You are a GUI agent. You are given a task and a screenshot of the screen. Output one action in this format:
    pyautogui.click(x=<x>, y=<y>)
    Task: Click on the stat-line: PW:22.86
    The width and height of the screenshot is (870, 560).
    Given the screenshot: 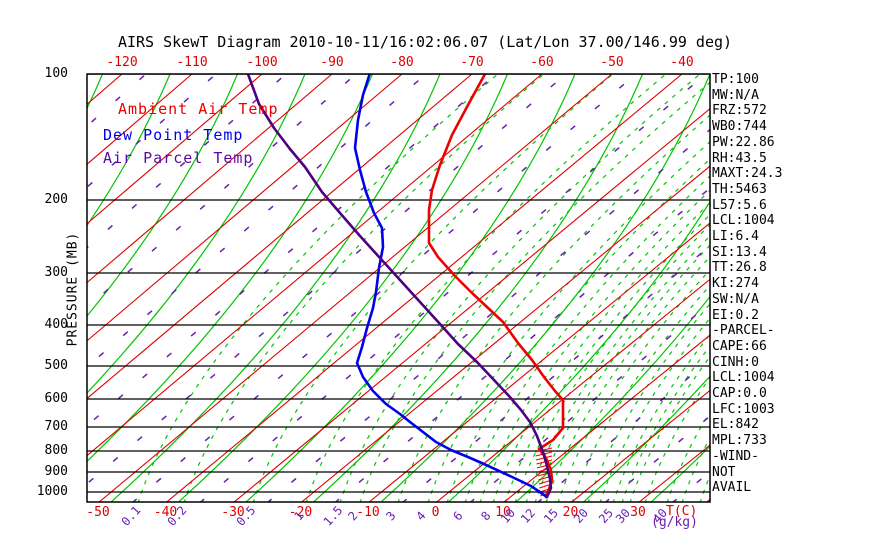 What is the action you would take?
    pyautogui.click(x=743, y=142)
    